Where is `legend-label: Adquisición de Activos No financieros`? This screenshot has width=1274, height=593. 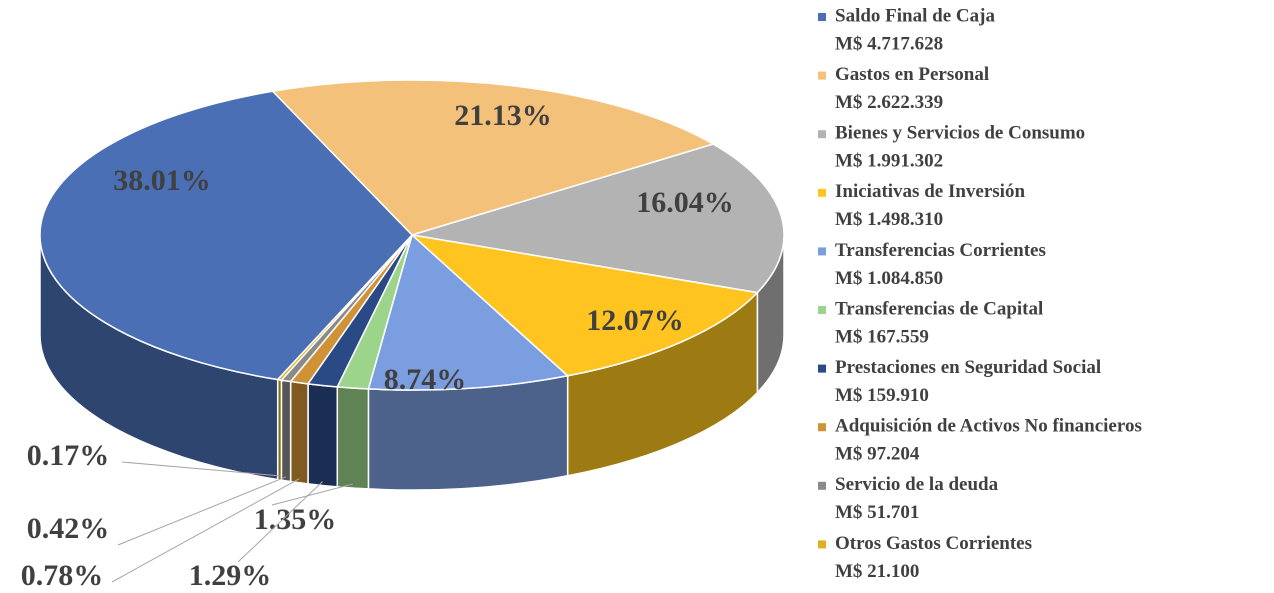
legend-label: Adquisición de Activos No financieros is located at coordinates (988, 426).